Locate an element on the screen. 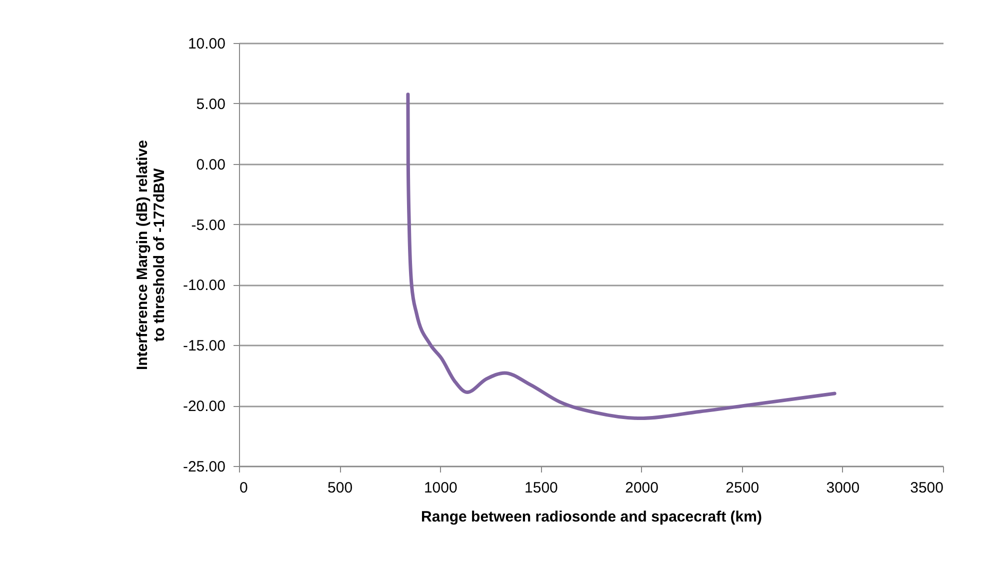 The image size is (986, 584). x-tick-label: 500 is located at coordinates (340, 488).